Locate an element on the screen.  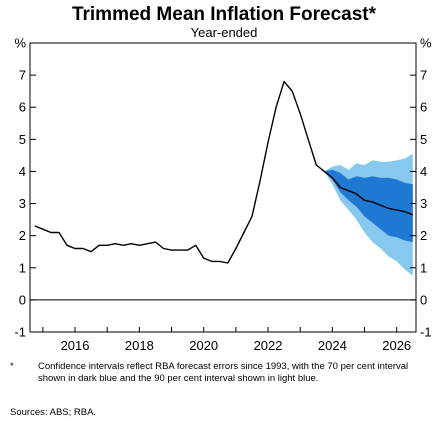
footnote-marker: * is located at coordinates (12, 366).